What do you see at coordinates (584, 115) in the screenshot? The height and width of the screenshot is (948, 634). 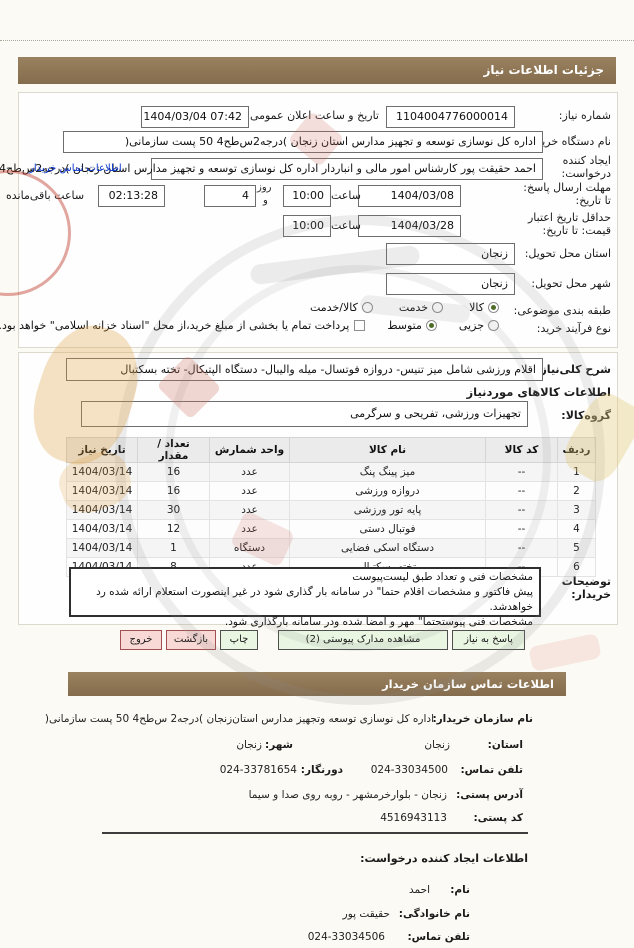 I see `need-number-label: شماره نیاز:` at bounding box center [584, 115].